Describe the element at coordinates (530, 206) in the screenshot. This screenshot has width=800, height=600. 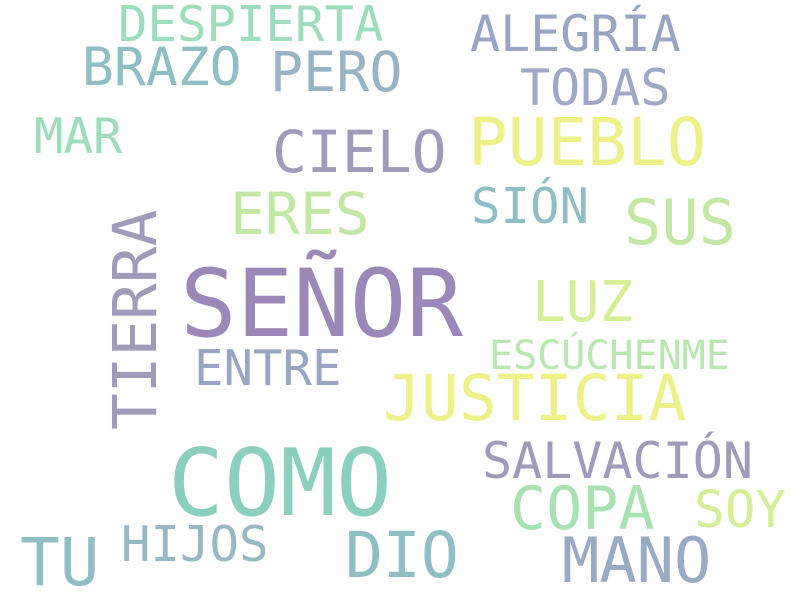
I see `word-sion: SIÓN` at that location.